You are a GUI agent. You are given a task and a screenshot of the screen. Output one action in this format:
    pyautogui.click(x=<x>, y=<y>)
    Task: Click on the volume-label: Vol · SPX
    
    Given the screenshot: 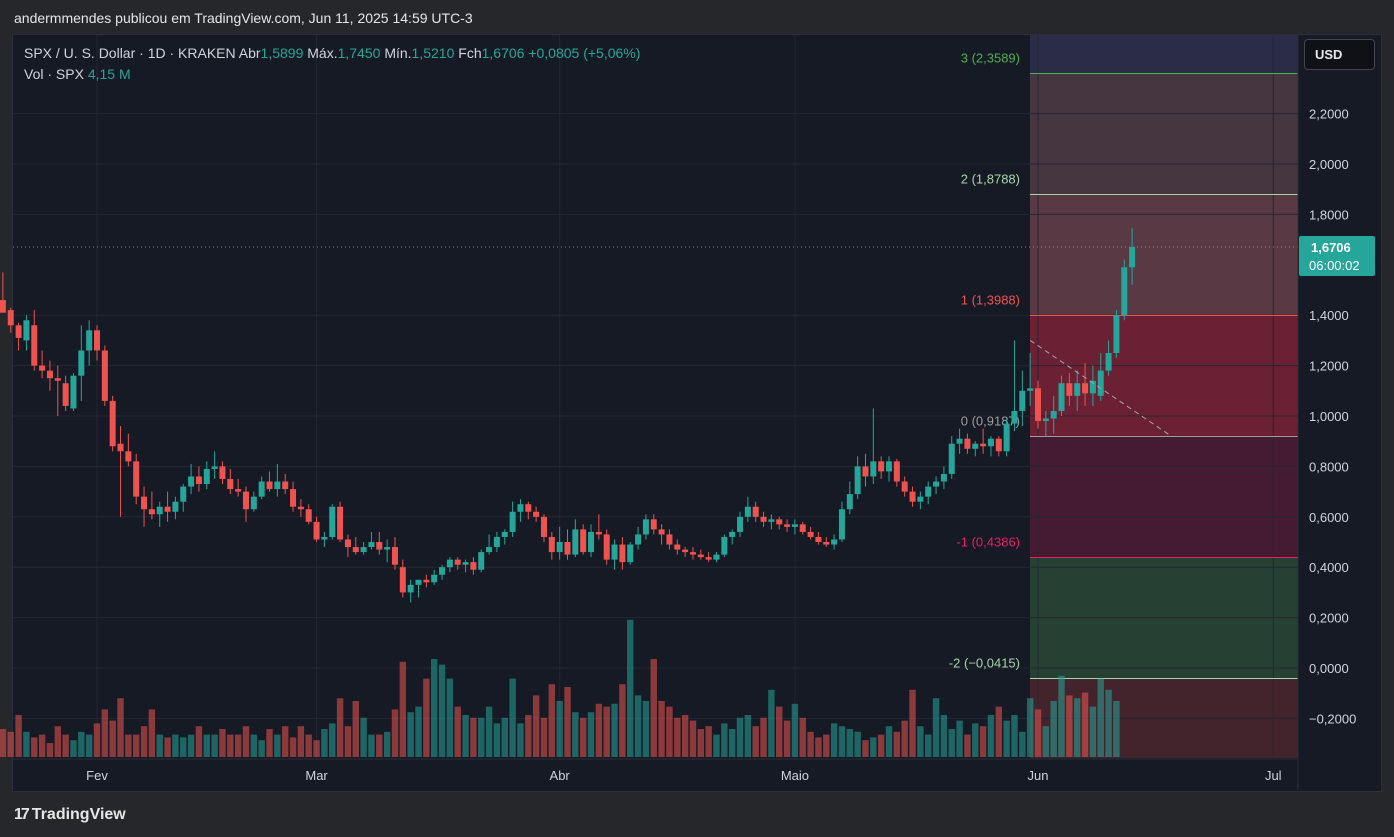 What is the action you would take?
    pyautogui.click(x=54, y=74)
    